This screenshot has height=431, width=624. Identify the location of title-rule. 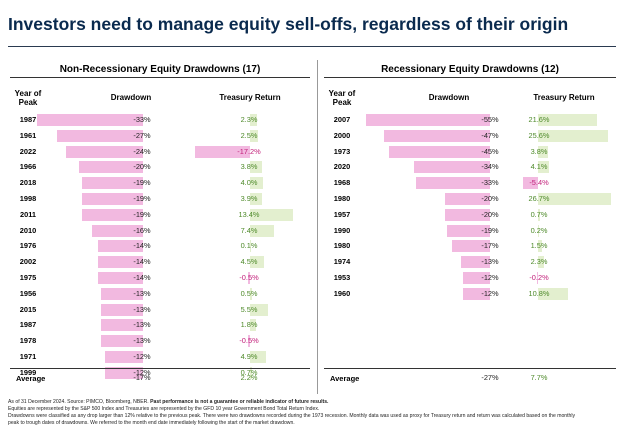
(312, 46).